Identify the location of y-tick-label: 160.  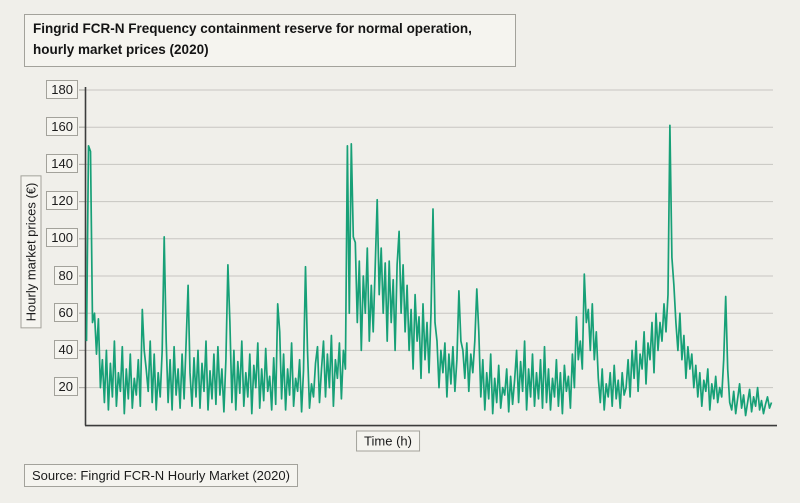
(62, 126).